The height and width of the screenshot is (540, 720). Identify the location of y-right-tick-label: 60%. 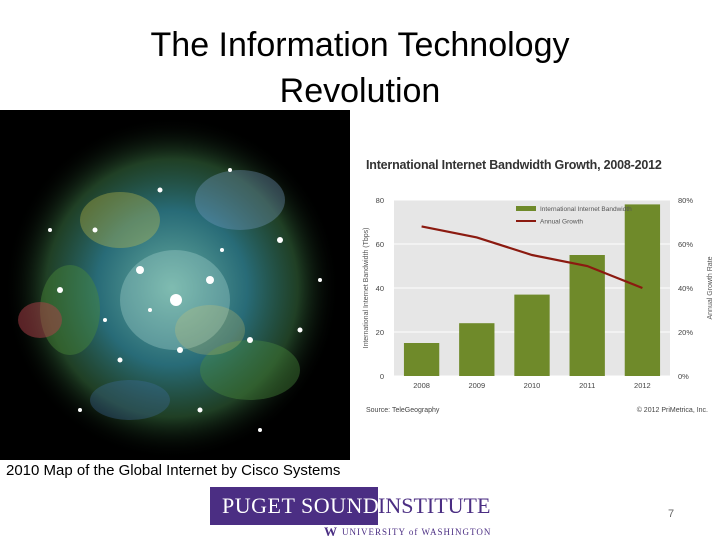
(685, 244).